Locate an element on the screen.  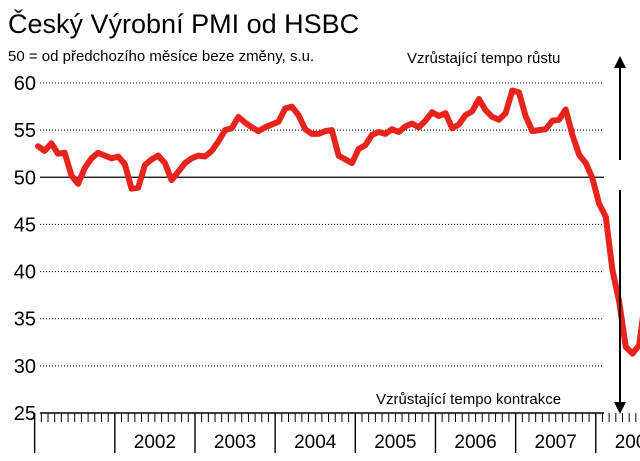
x-tick-label: 2007 is located at coordinates (556, 442).